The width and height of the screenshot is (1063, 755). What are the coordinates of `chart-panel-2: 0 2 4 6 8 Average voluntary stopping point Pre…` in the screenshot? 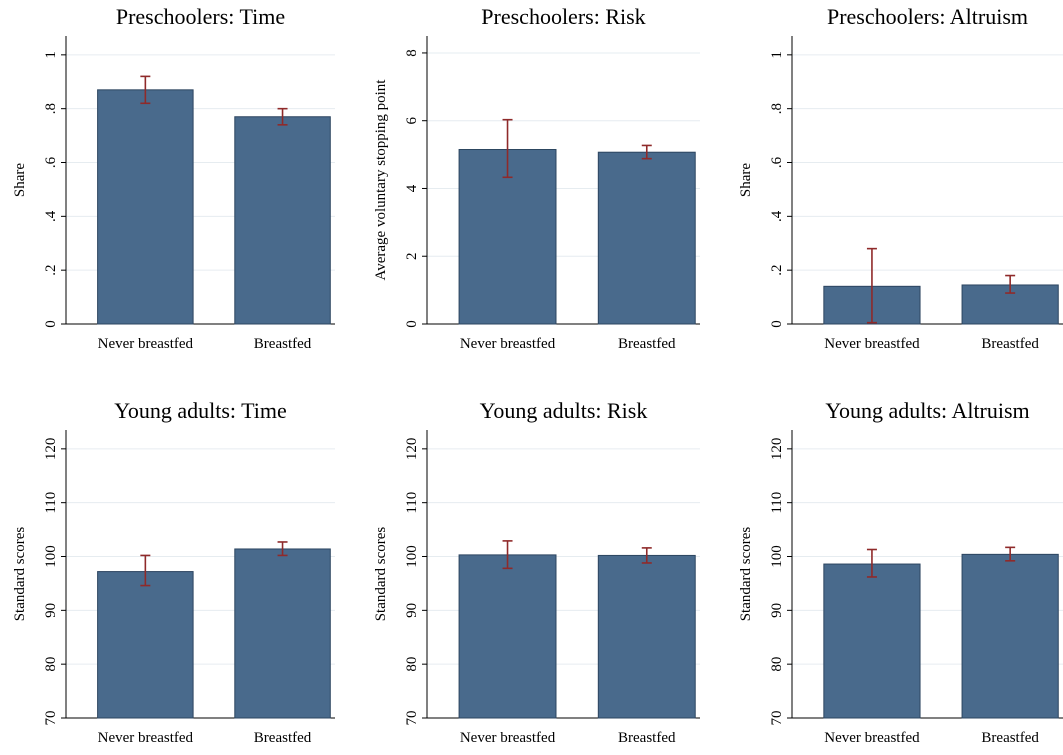 It's located at (536, 178).